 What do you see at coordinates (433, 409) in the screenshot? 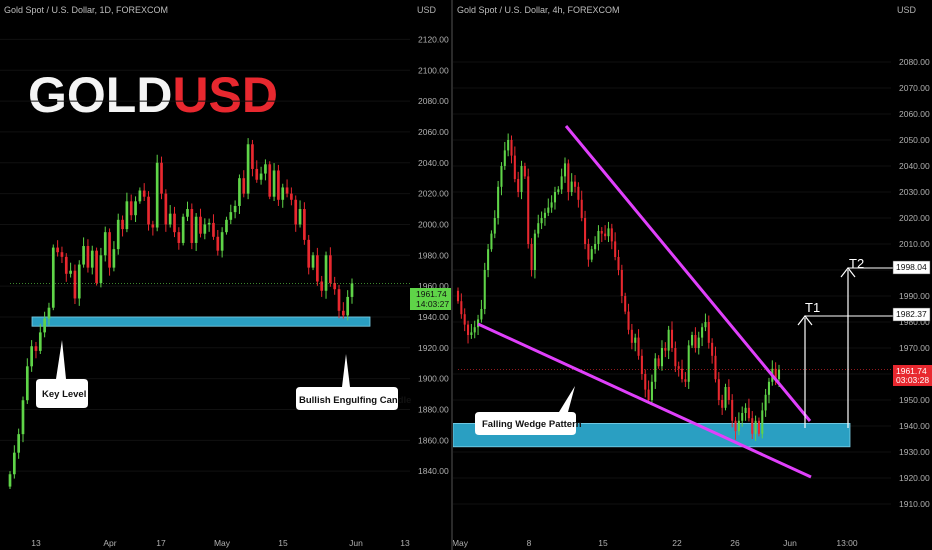
I see `y-tick-label: 1880.00` at bounding box center [433, 409].